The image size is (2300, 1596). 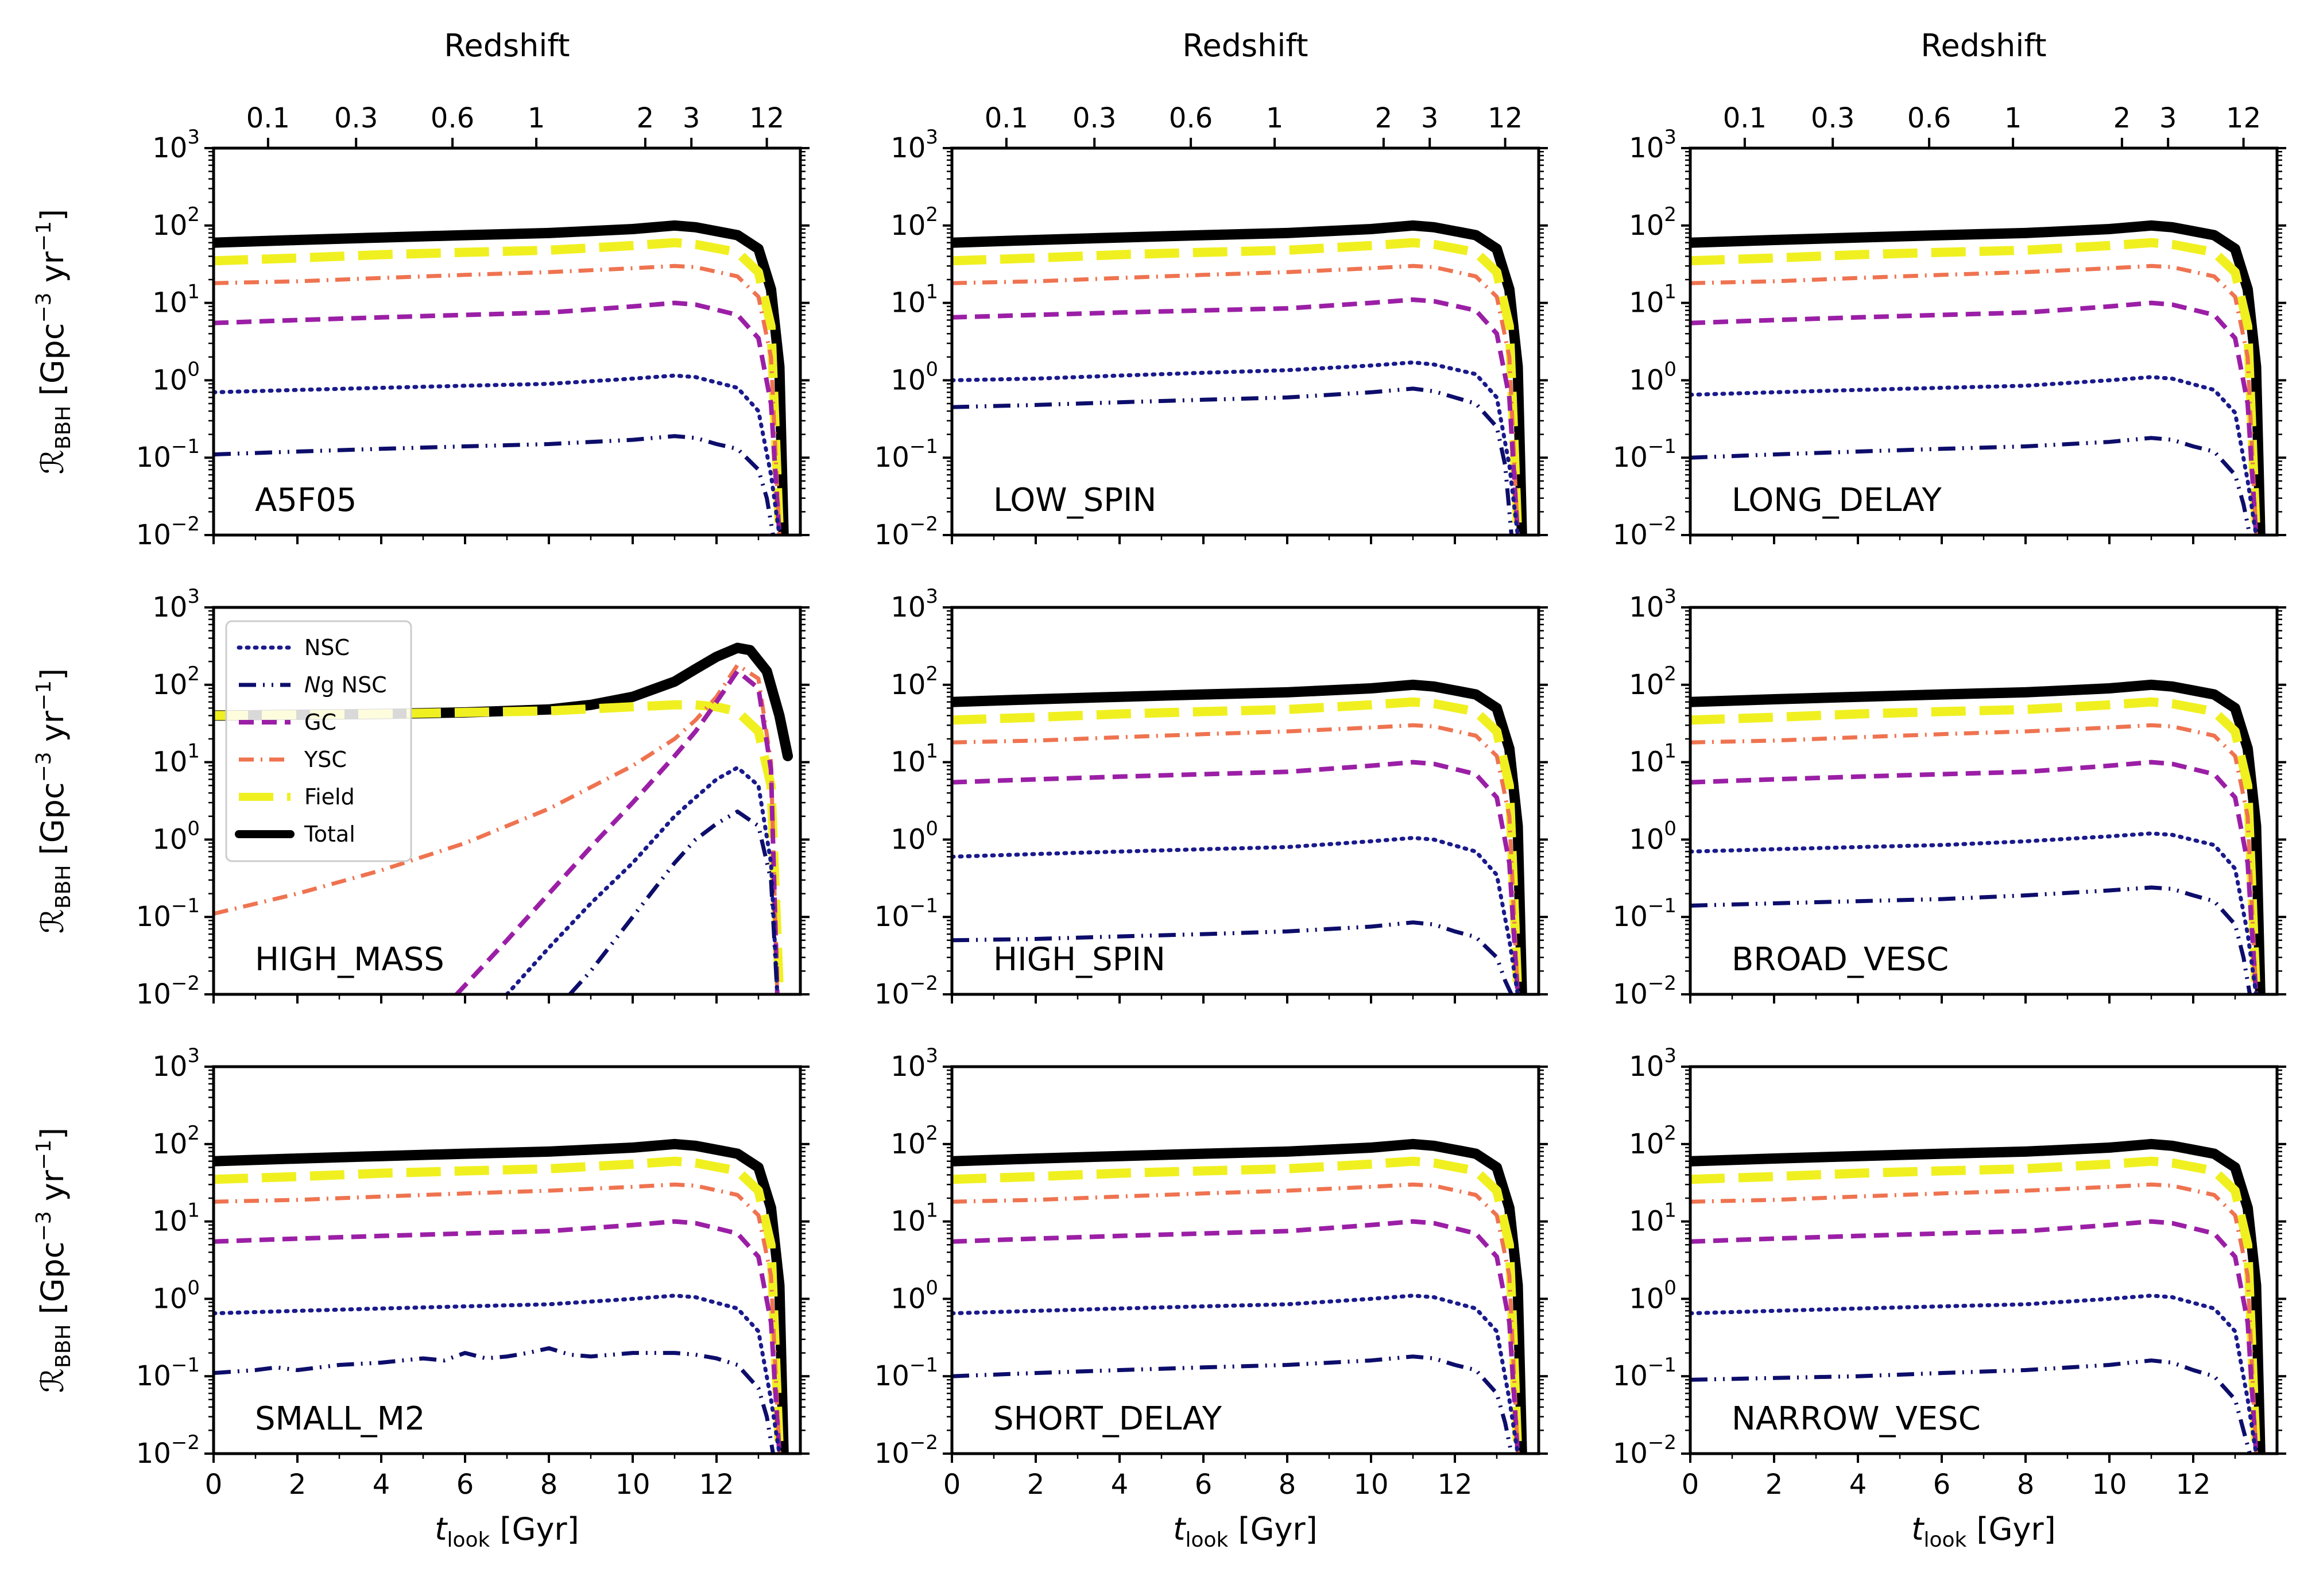 I want to click on y-label-sub: BBH, so click(x=63, y=1346).